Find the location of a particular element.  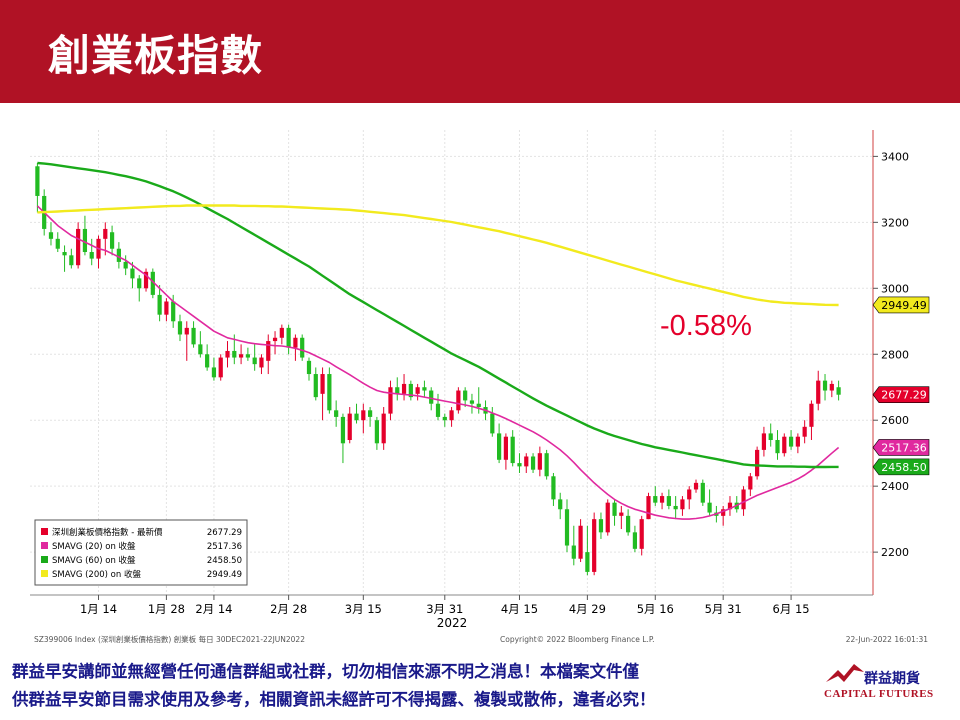

svg-text: 2458.50 is located at coordinates (904, 467).